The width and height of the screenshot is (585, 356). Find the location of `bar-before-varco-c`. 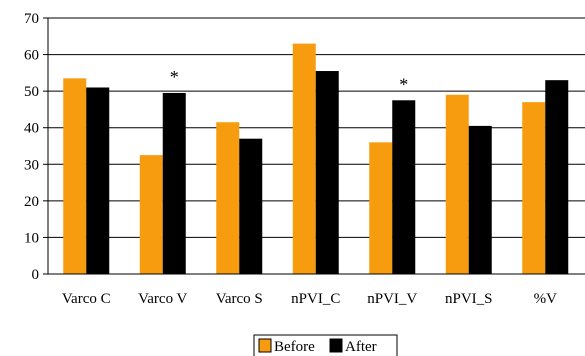

bar-before-varco-c is located at coordinates (75, 176).